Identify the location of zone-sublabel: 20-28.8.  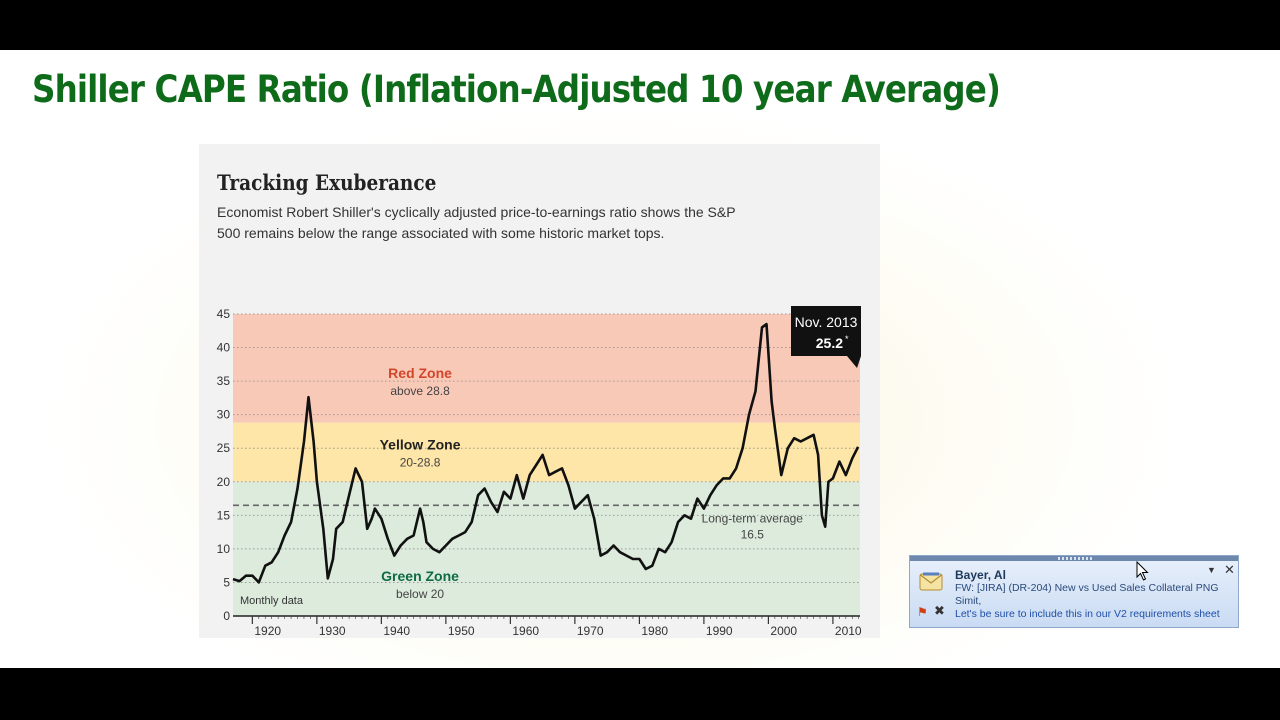
(420, 463).